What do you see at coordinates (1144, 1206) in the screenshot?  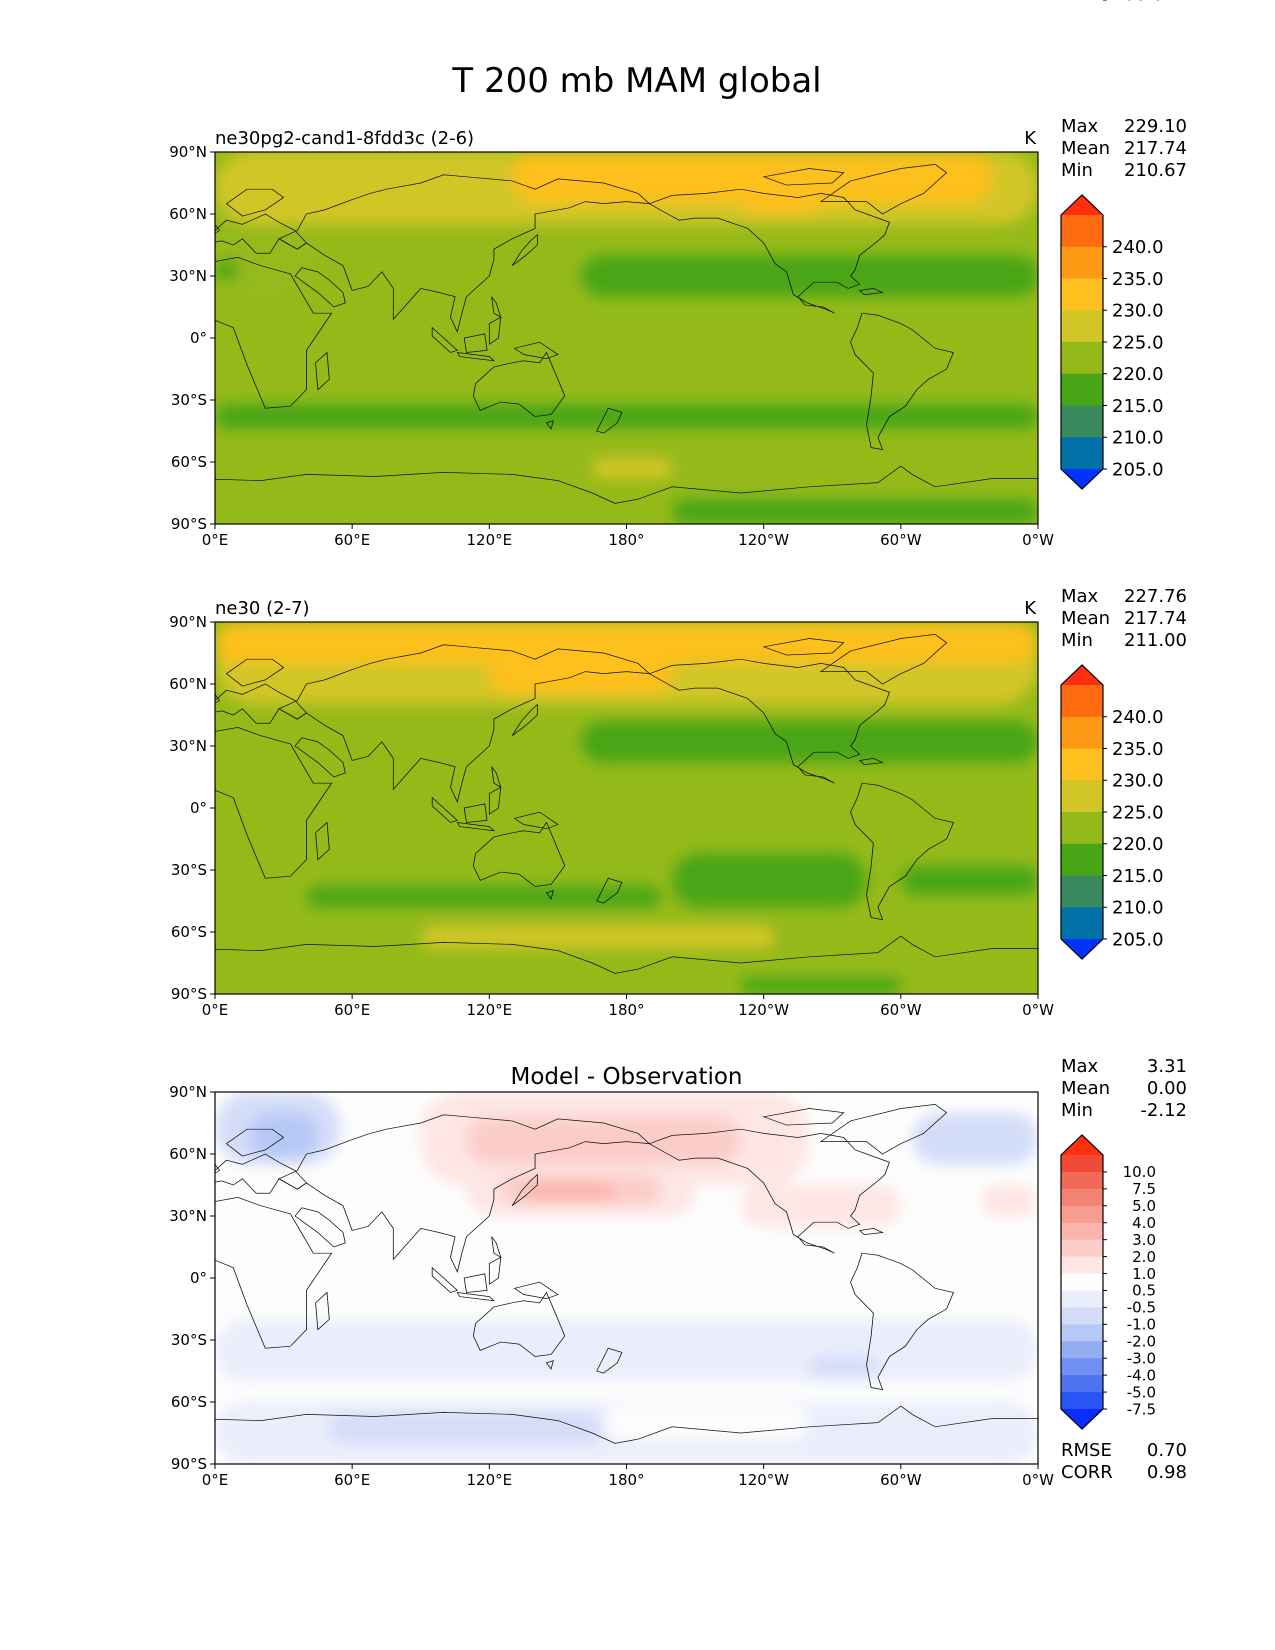 I see `colorbar-tick-label: 5.0` at bounding box center [1144, 1206].